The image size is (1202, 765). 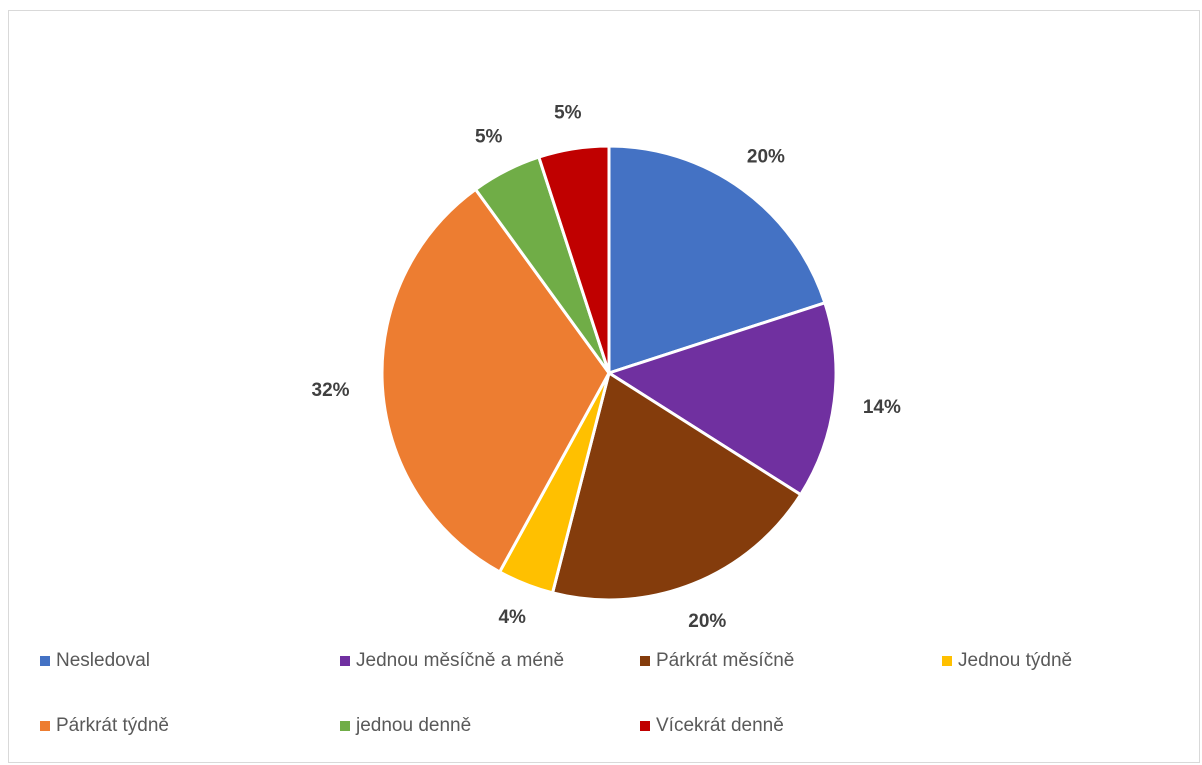 What do you see at coordinates (882, 407) in the screenshot?
I see `data-label-2: 14%` at bounding box center [882, 407].